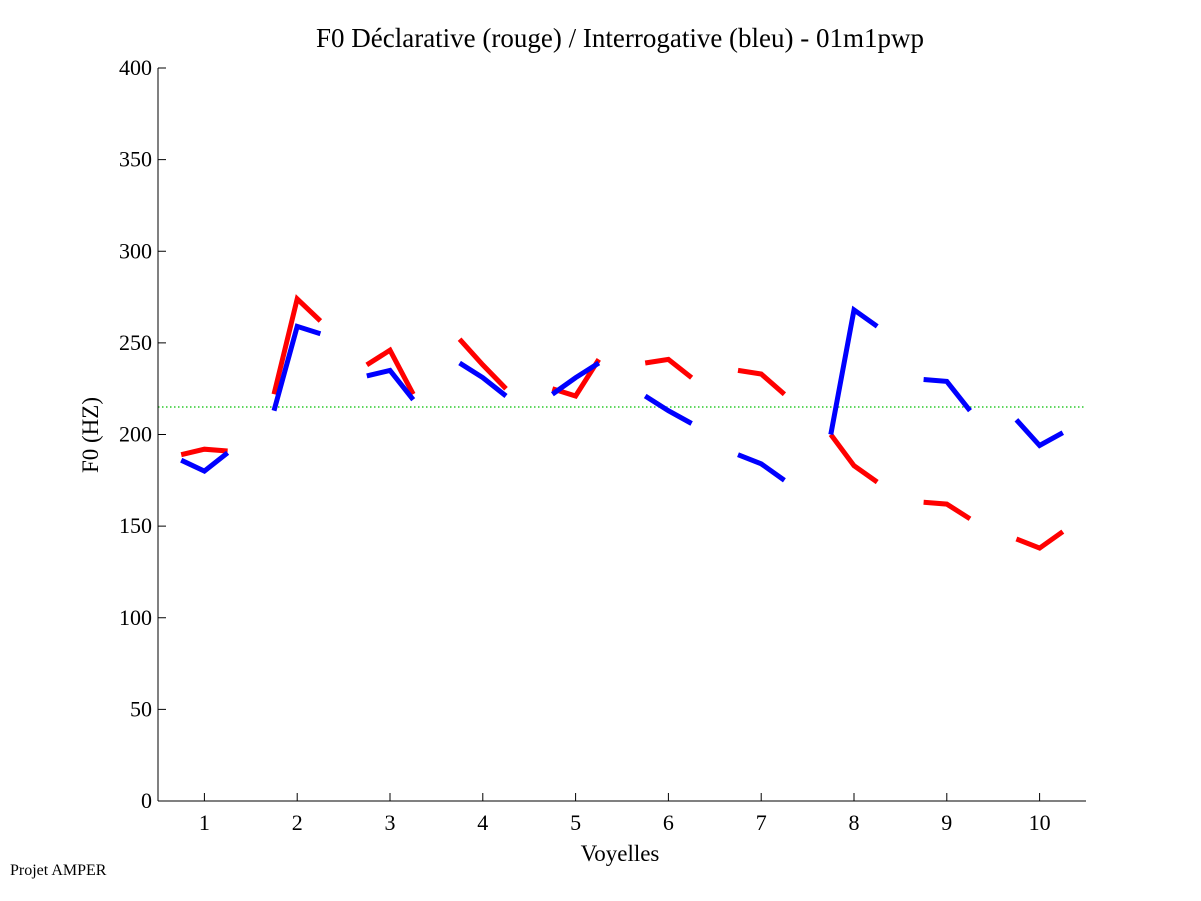  Describe the element at coordinates (946, 822) in the screenshot. I see `x-tick-label: 9` at that location.